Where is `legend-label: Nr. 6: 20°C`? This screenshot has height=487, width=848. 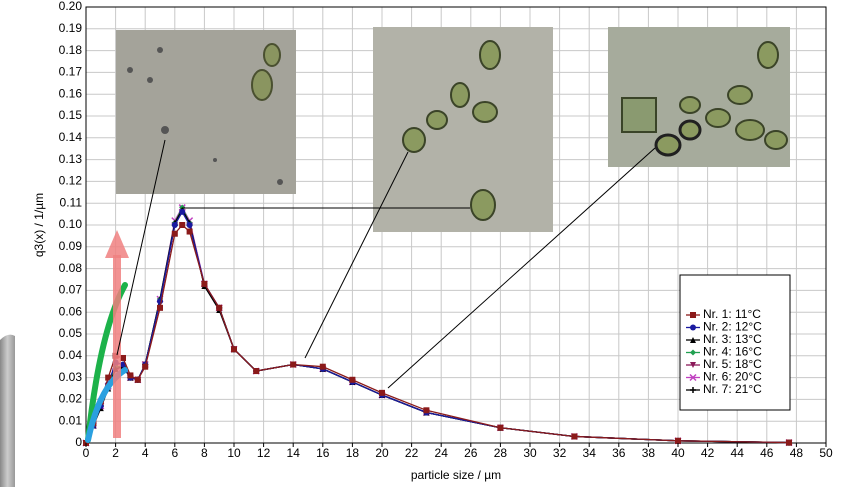
legend-label: Nr. 6: 20°C is located at coordinates (732, 377).